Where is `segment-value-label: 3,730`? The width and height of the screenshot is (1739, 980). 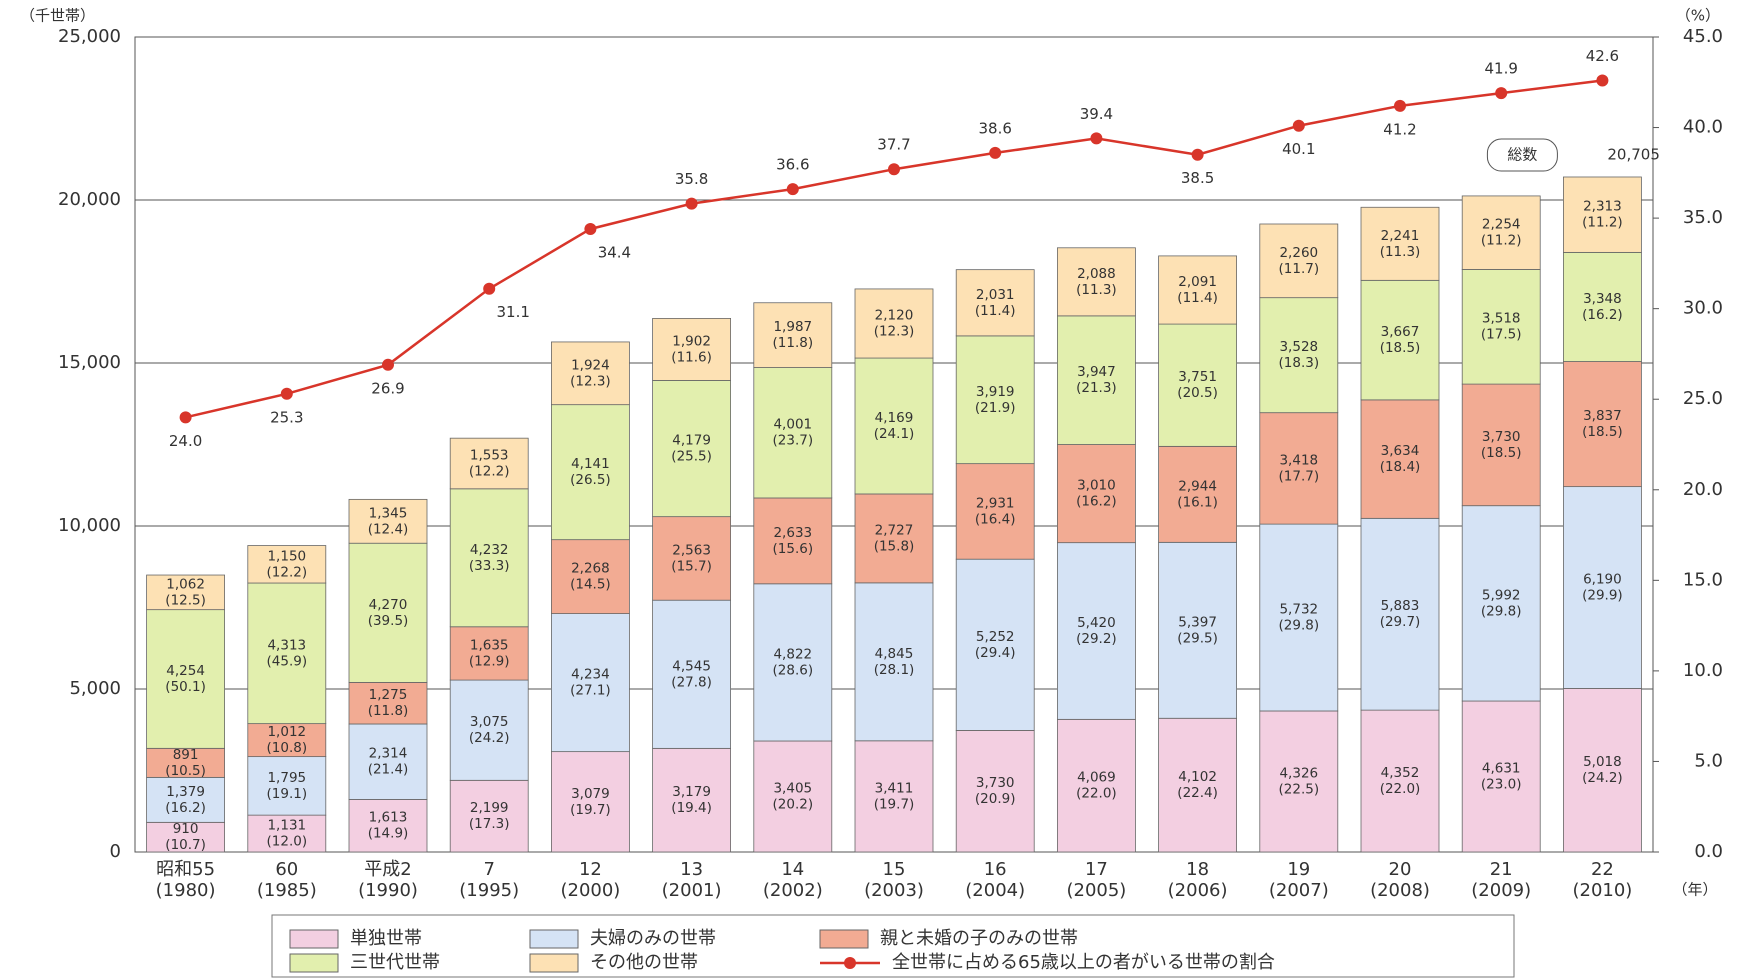
segment-value-label: 3,730 is located at coordinates (1501, 437).